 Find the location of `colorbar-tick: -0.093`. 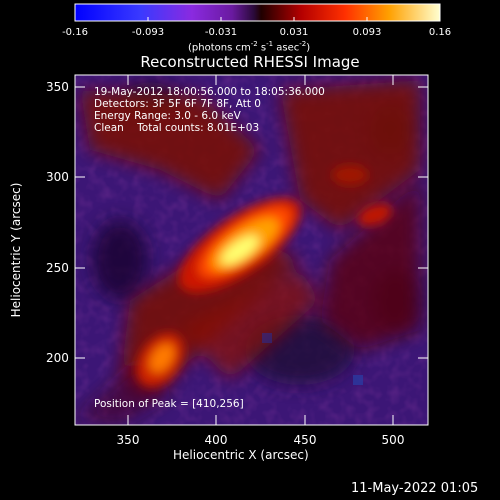

colorbar-tick: -0.093 is located at coordinates (148, 32).